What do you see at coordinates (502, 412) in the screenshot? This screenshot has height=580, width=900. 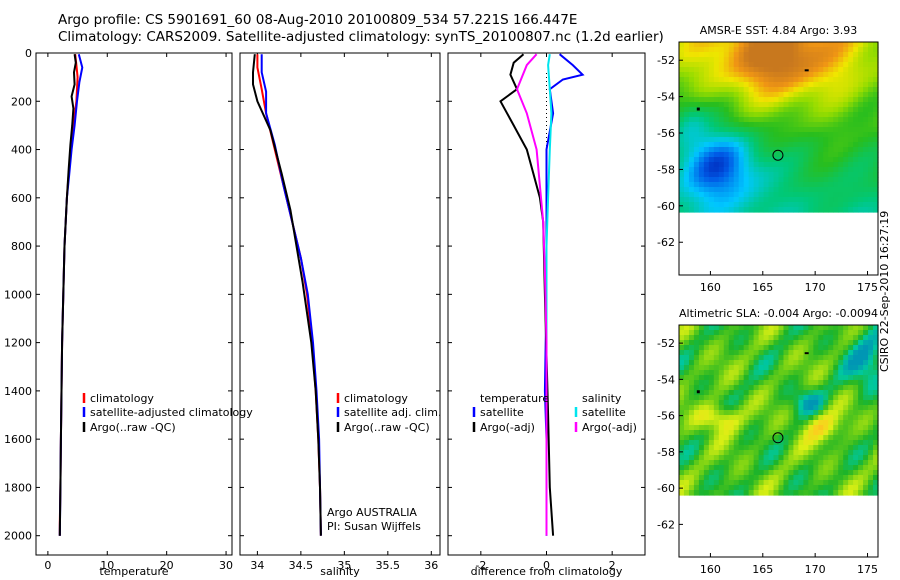 I see `legend-entry-diff-temp-satellite: satellite` at bounding box center [502, 412].